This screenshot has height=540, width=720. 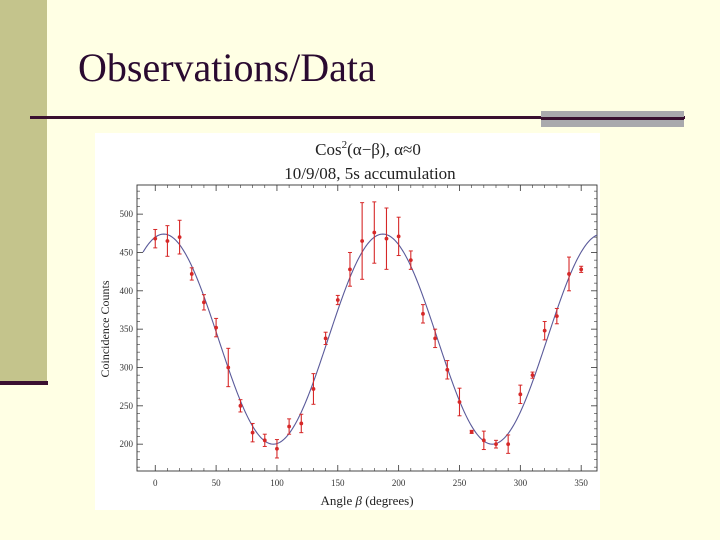 What do you see at coordinates (338, 483) in the screenshot?
I see `x-tick-label: 150` at bounding box center [338, 483].